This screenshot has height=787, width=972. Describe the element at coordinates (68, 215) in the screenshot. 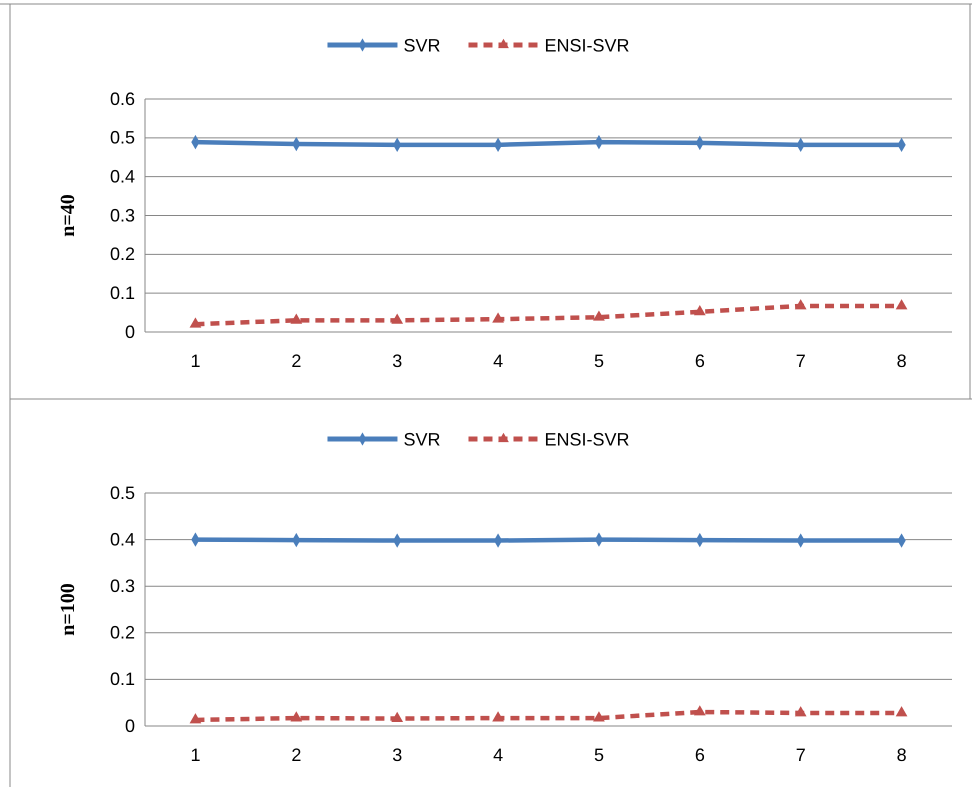

I see `y-axis-title: n=40` at that location.